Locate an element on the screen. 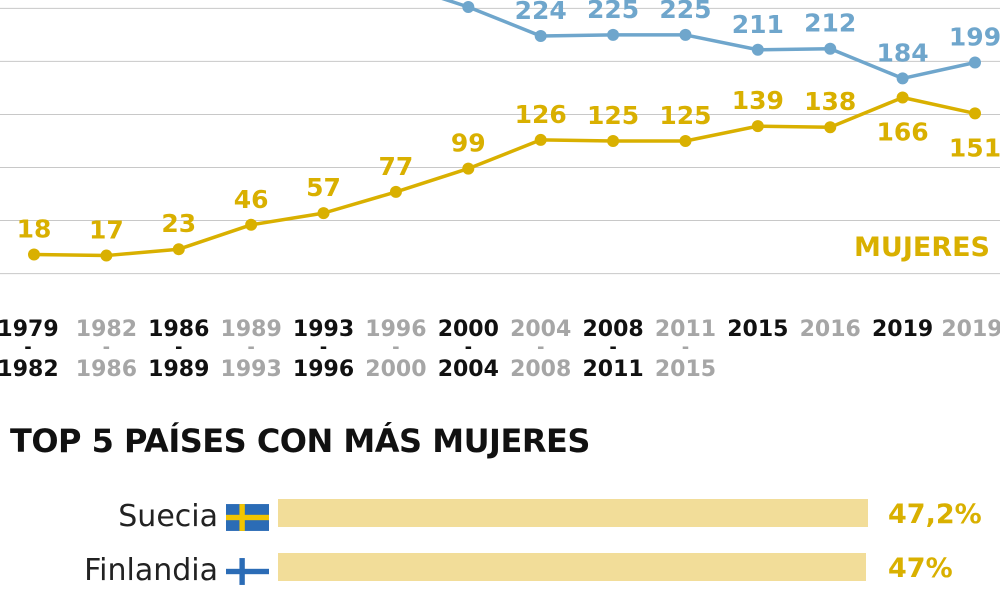  bar-row: Suecia 47,2% is located at coordinates (500, 517).